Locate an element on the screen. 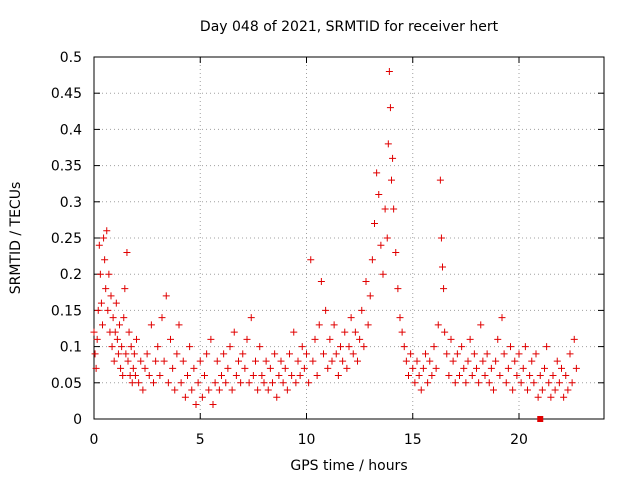 The width and height of the screenshot is (640, 480). y-tick-label: 0 is located at coordinates (77, 420).